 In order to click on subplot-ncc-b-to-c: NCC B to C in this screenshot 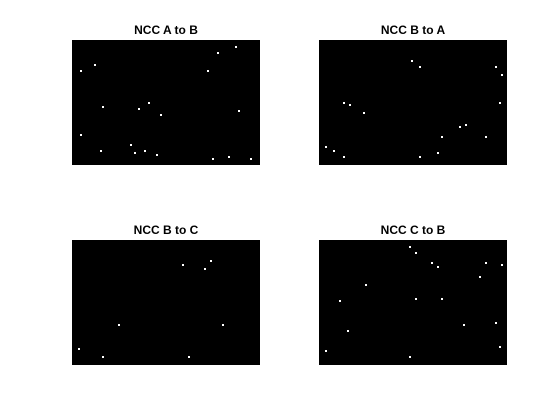, I will do `click(166, 294)`.